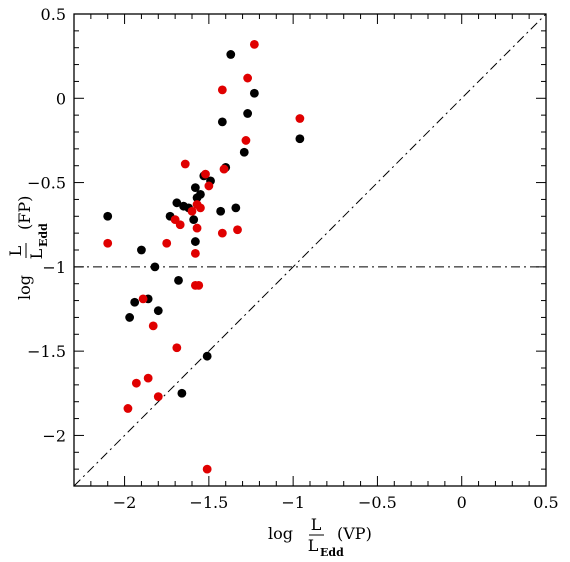  I want to click on y-tick-label: −1.5, so click(46, 351).